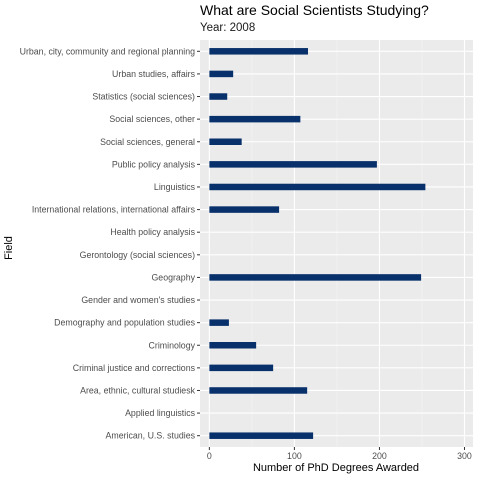 The image size is (480, 480). What do you see at coordinates (209, 456) in the screenshot?
I see `x-tick-label: 0` at bounding box center [209, 456].